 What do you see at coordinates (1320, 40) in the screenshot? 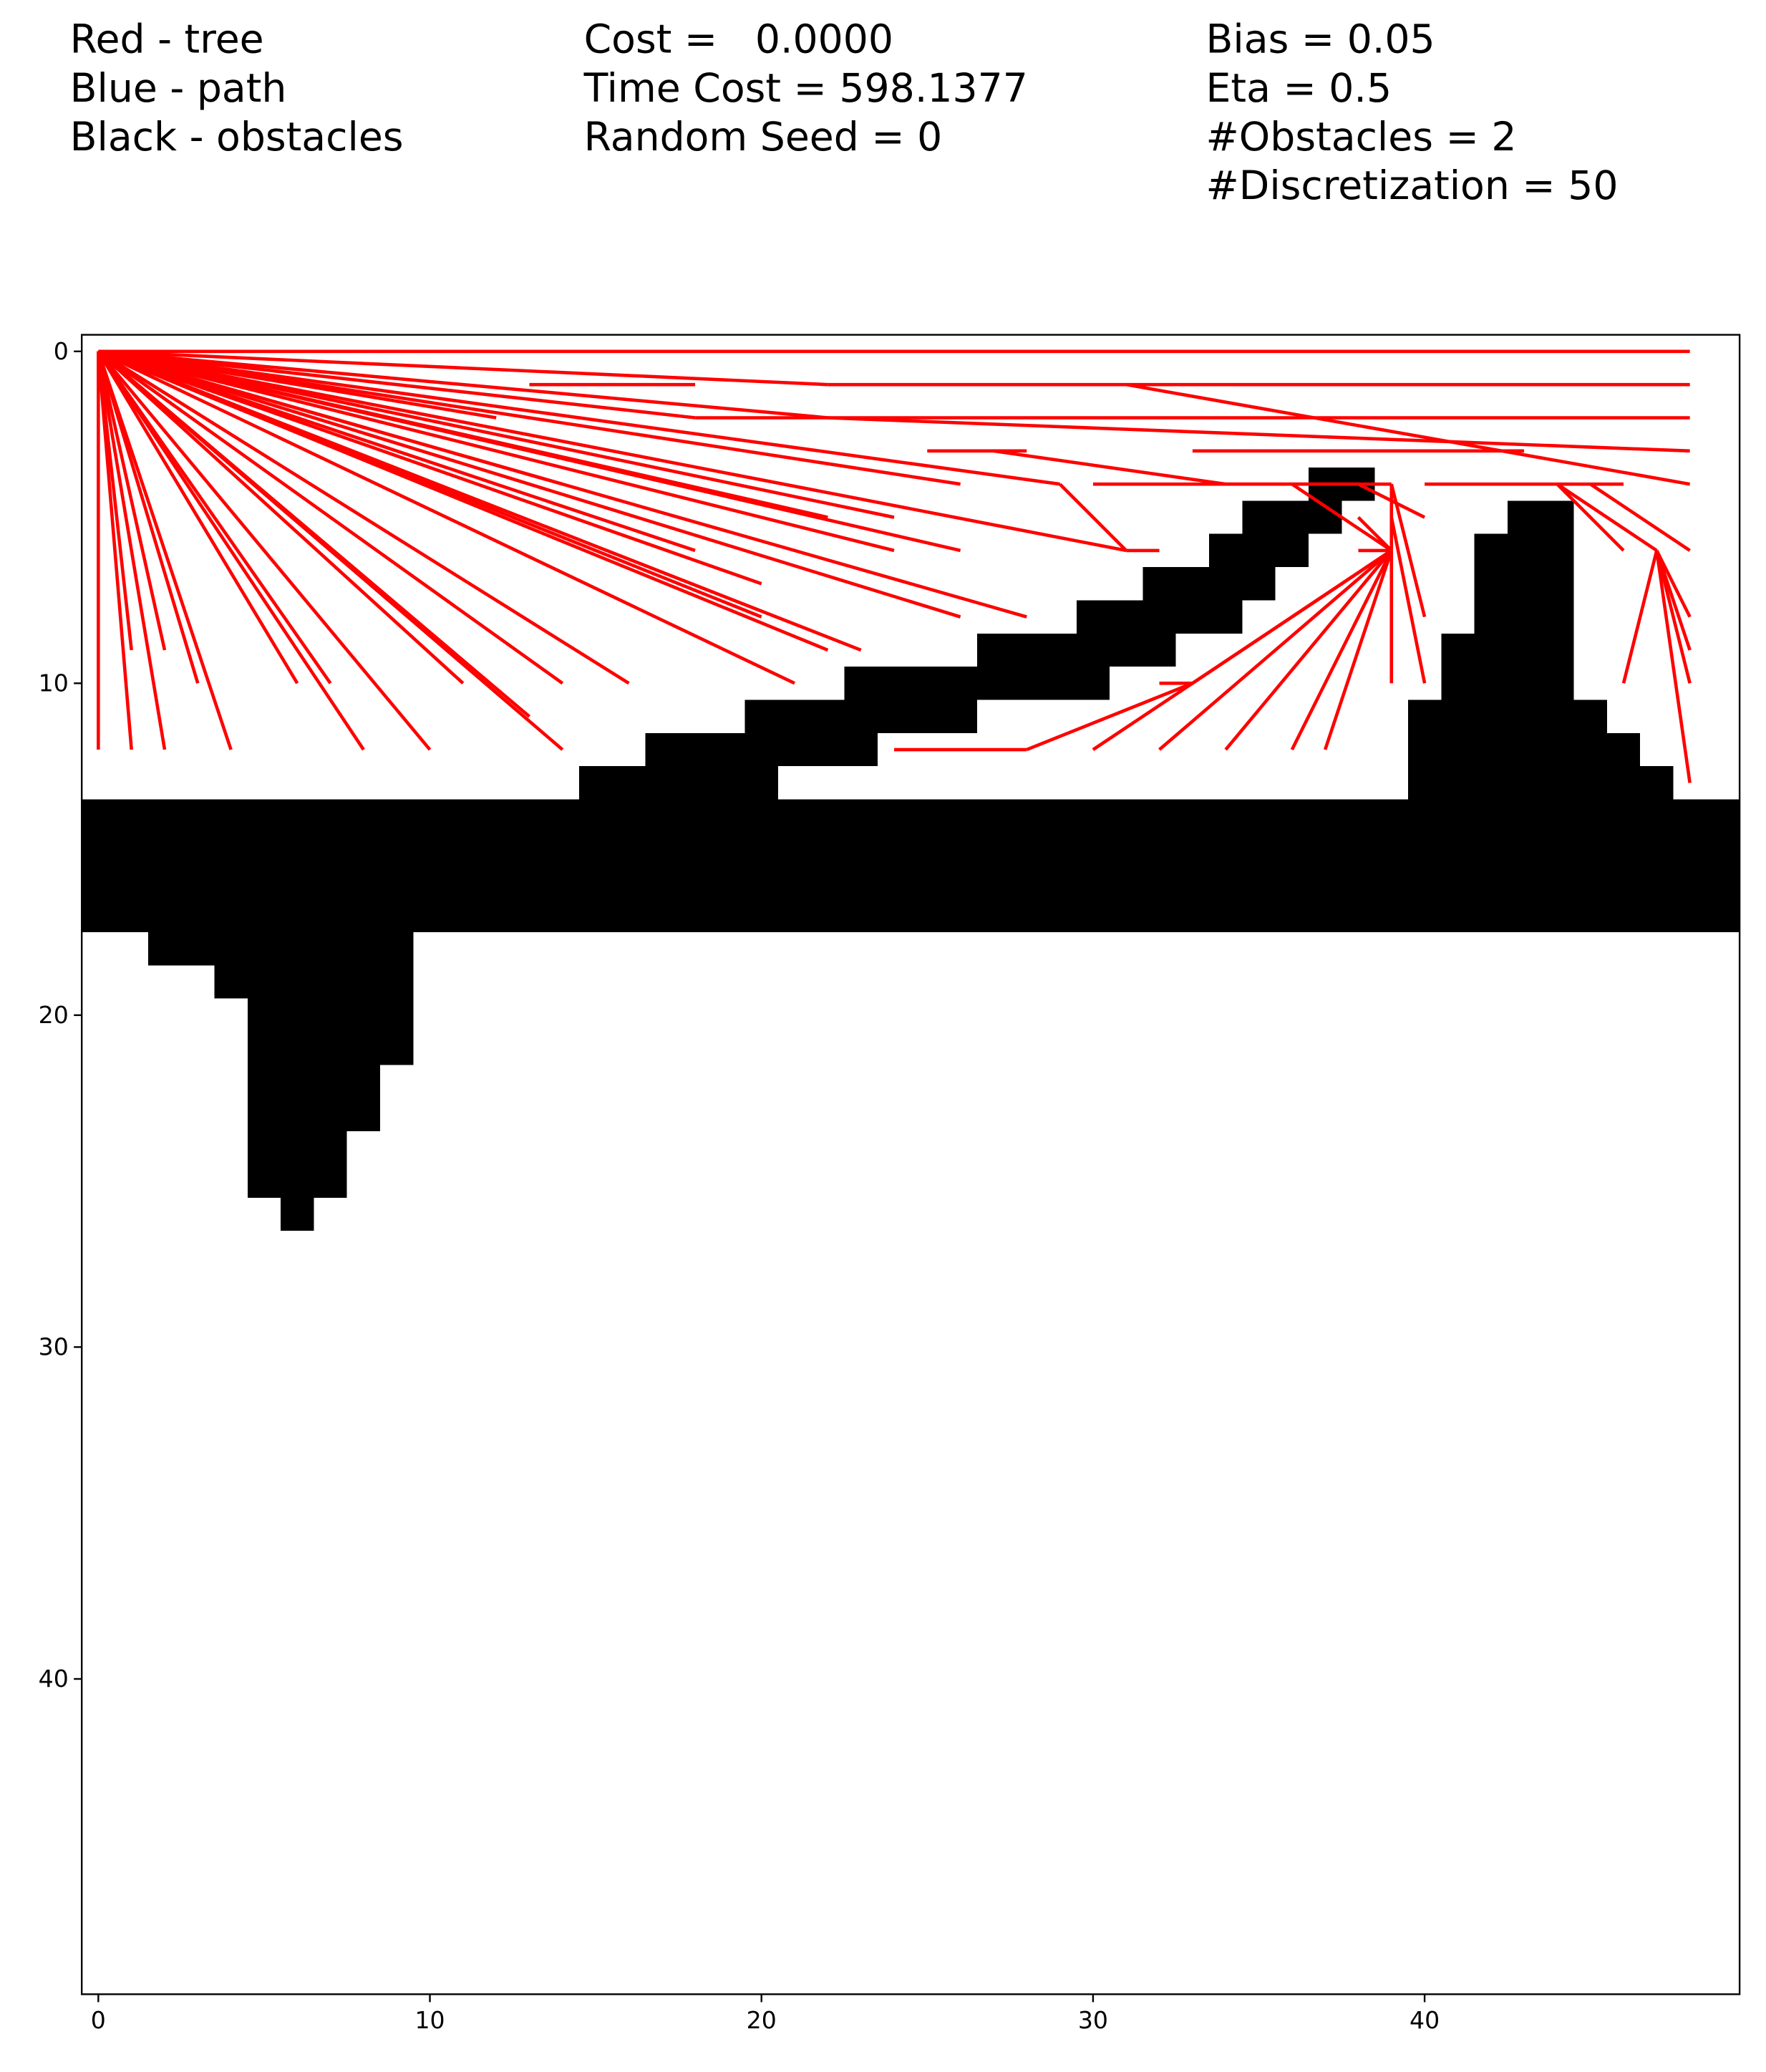
I see `annotation: Bias = 0.05` at bounding box center [1320, 40].